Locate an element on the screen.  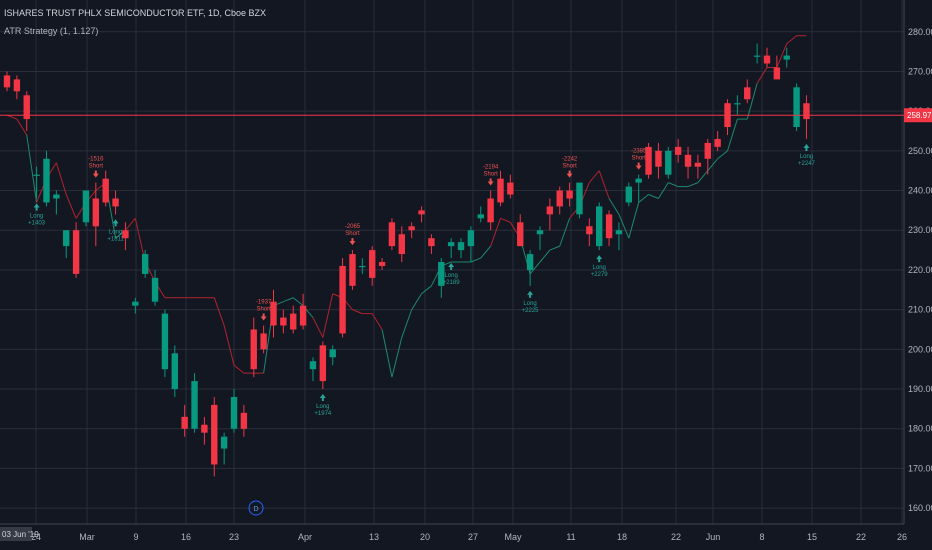
short-signal: Short-2065 is located at coordinates (353, 235).